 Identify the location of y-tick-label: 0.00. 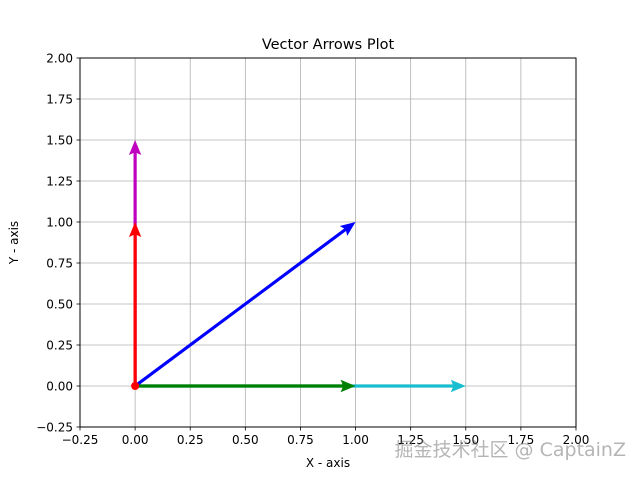
(59, 386).